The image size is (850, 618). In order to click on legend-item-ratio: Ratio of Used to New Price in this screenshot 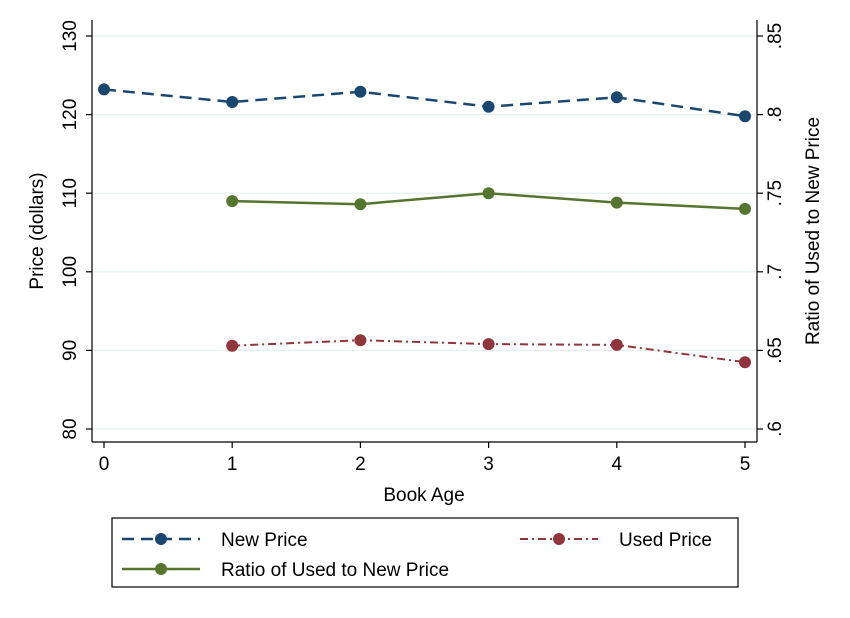, I will do `click(285, 570)`.